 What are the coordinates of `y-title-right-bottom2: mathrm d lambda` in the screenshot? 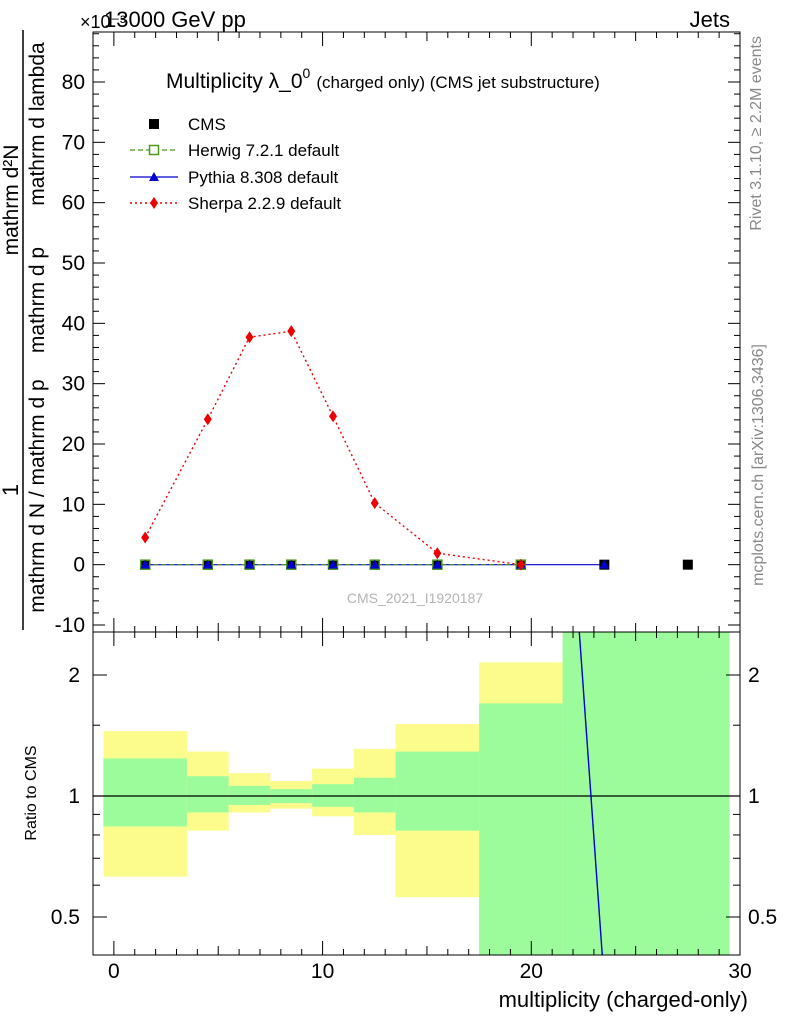 It's located at (37, 124).